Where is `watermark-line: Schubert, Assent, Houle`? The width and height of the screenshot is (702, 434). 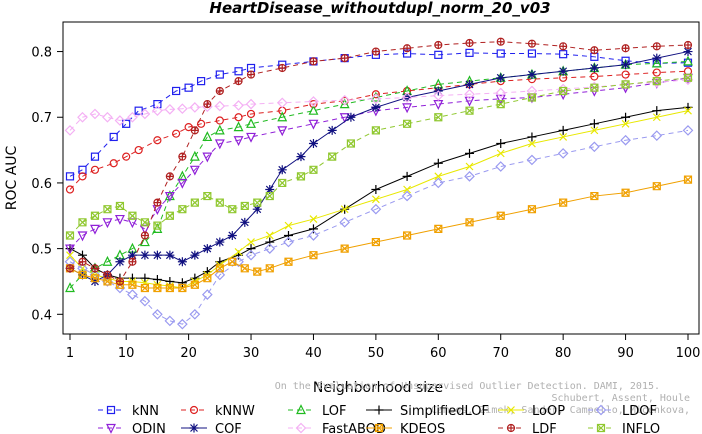
watermark-line: Schubert, Assent, Houle is located at coordinates (621, 398).